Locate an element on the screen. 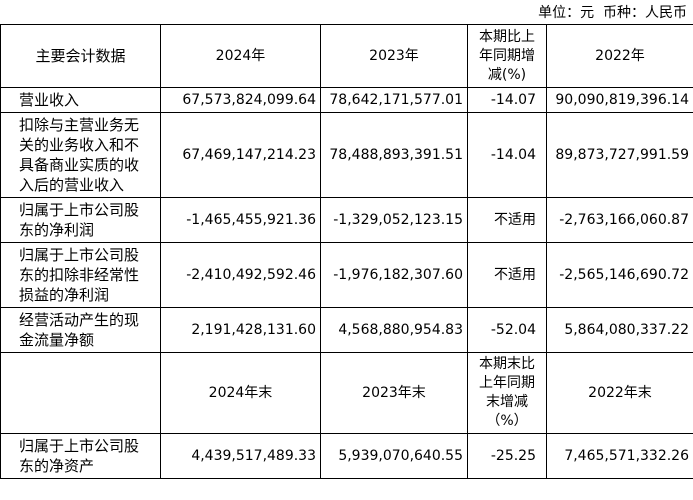 The image size is (693, 500). header-text: 本期比上年同期增减(%) is located at coordinates (507, 55).